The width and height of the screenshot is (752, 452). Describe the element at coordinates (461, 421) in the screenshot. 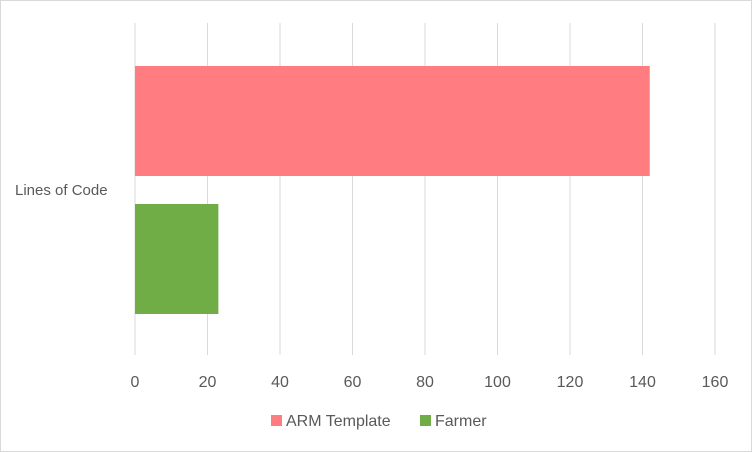

I see `legend-label-farmer: Farmer` at that location.